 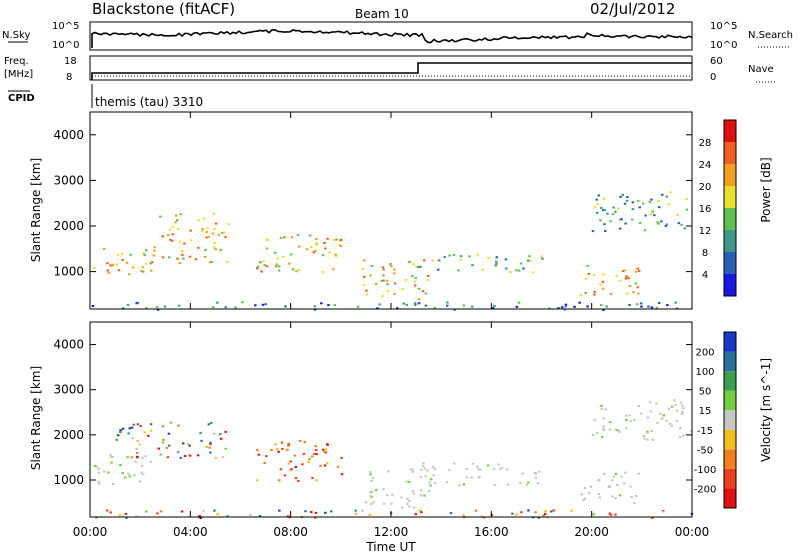 What do you see at coordinates (705, 489) in the screenshot?
I see `colorbar-tick-label: -200` at bounding box center [705, 489].